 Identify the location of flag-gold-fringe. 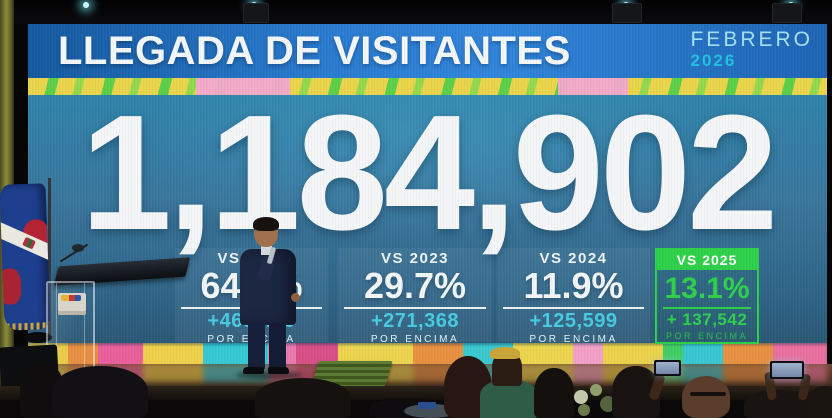
(28, 326).